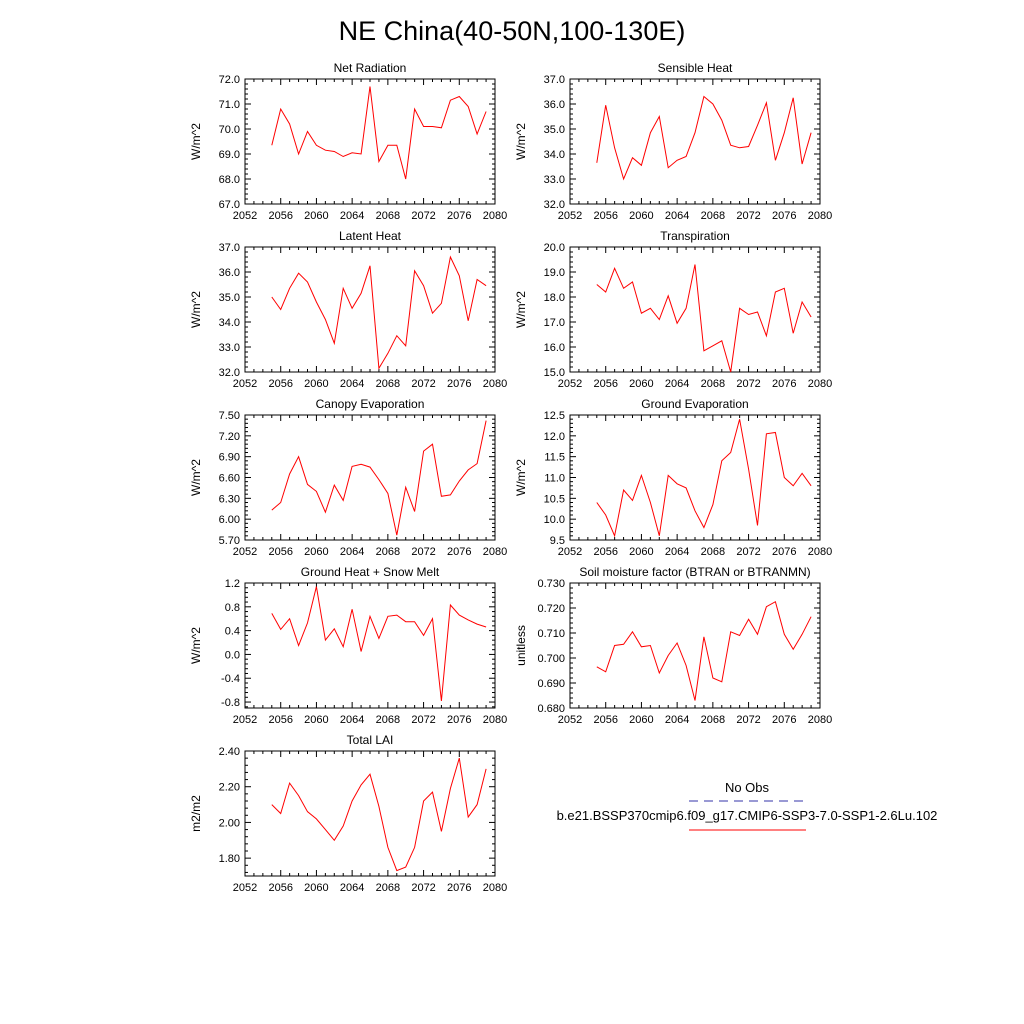 This screenshot has width=1024, height=1024. Describe the element at coordinates (229, 323) in the screenshot. I see `y-tick-label: 34.0` at that location.